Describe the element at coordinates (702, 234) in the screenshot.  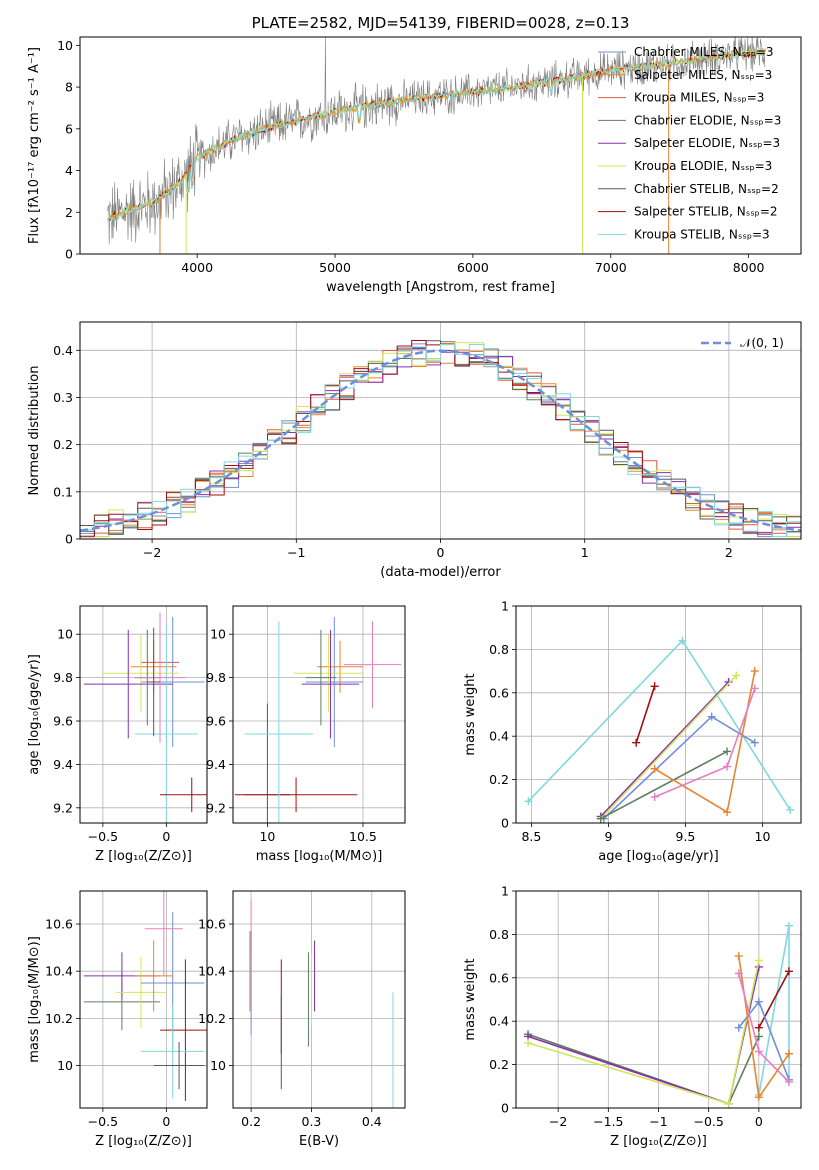
I see `legend-label-kroupa_stelib: Kroupa STELIB, Nₛₛₚ=3` at that location.